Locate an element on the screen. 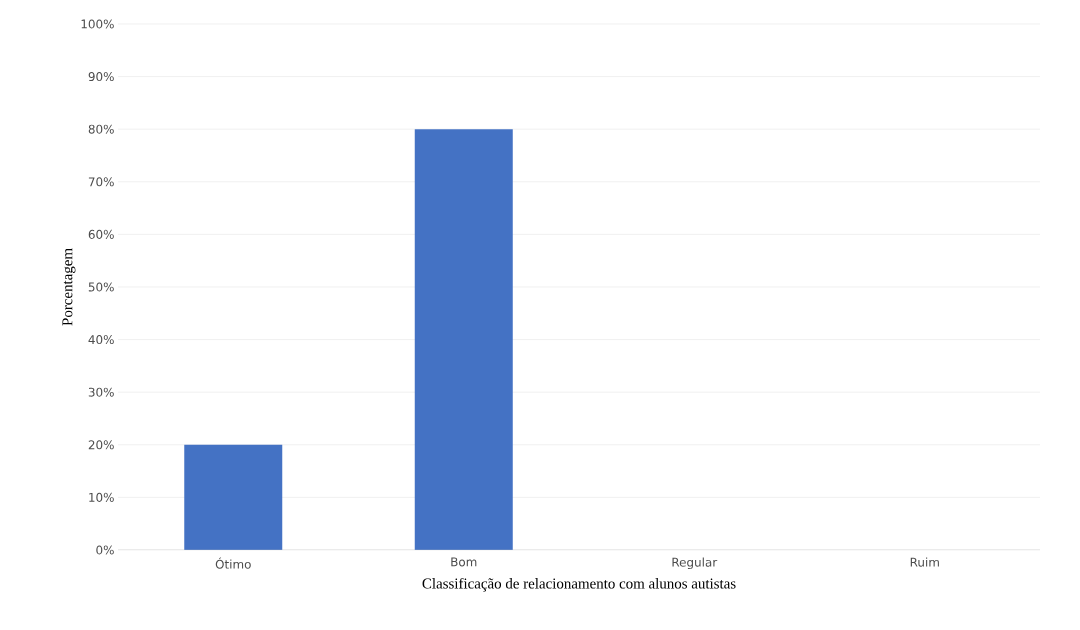 This screenshot has width=1080, height=630. y-tick-label: 20% is located at coordinates (101, 445).